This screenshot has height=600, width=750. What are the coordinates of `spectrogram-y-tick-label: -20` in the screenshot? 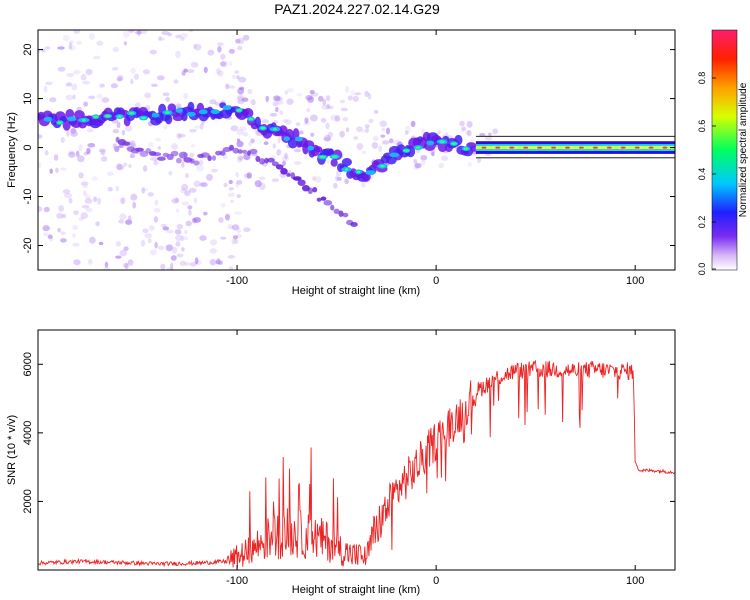 It's located at (28, 246).